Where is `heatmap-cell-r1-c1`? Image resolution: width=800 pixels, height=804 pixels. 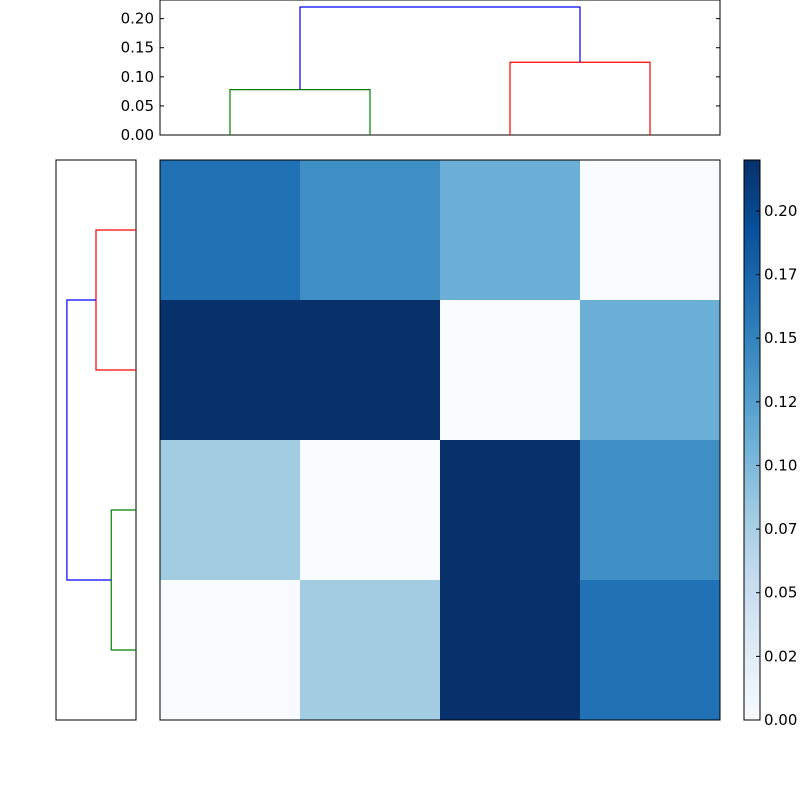
heatmap-cell-r1-c1 is located at coordinates (370, 370).